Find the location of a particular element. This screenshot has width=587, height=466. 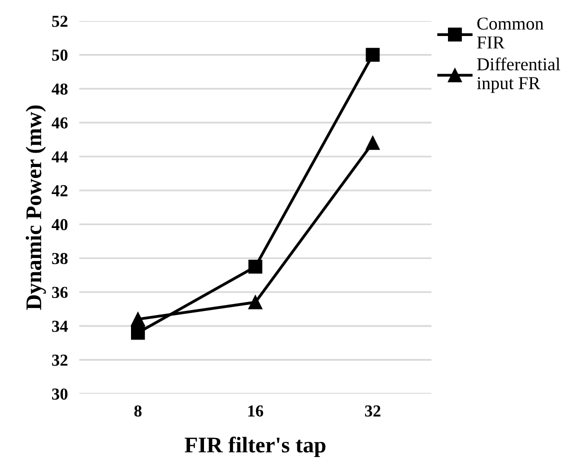

x-axis-title: FIR filter's tap is located at coordinates (255, 447).